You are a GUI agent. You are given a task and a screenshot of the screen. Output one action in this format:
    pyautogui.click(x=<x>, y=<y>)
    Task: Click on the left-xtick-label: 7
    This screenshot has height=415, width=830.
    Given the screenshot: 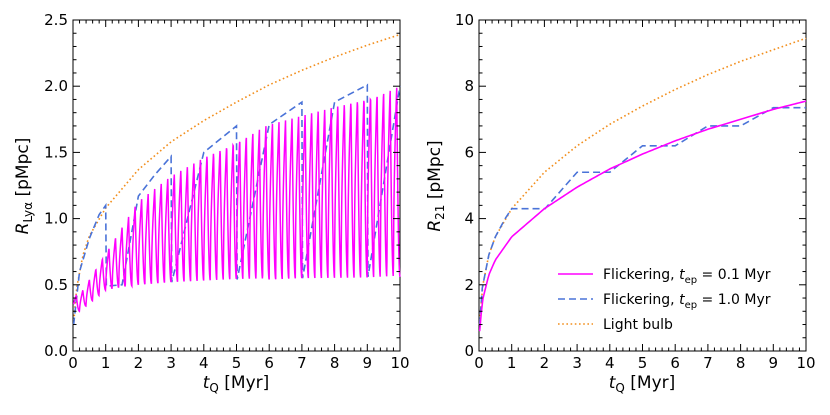 What is the action you would take?
    pyautogui.click(x=302, y=363)
    